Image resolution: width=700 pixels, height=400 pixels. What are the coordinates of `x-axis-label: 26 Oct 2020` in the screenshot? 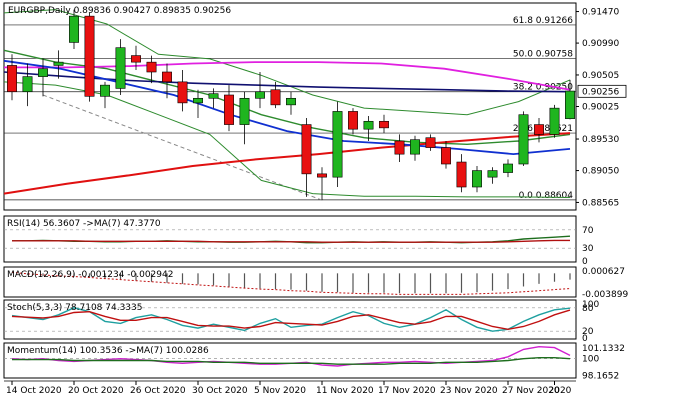 It's located at (158, 391).